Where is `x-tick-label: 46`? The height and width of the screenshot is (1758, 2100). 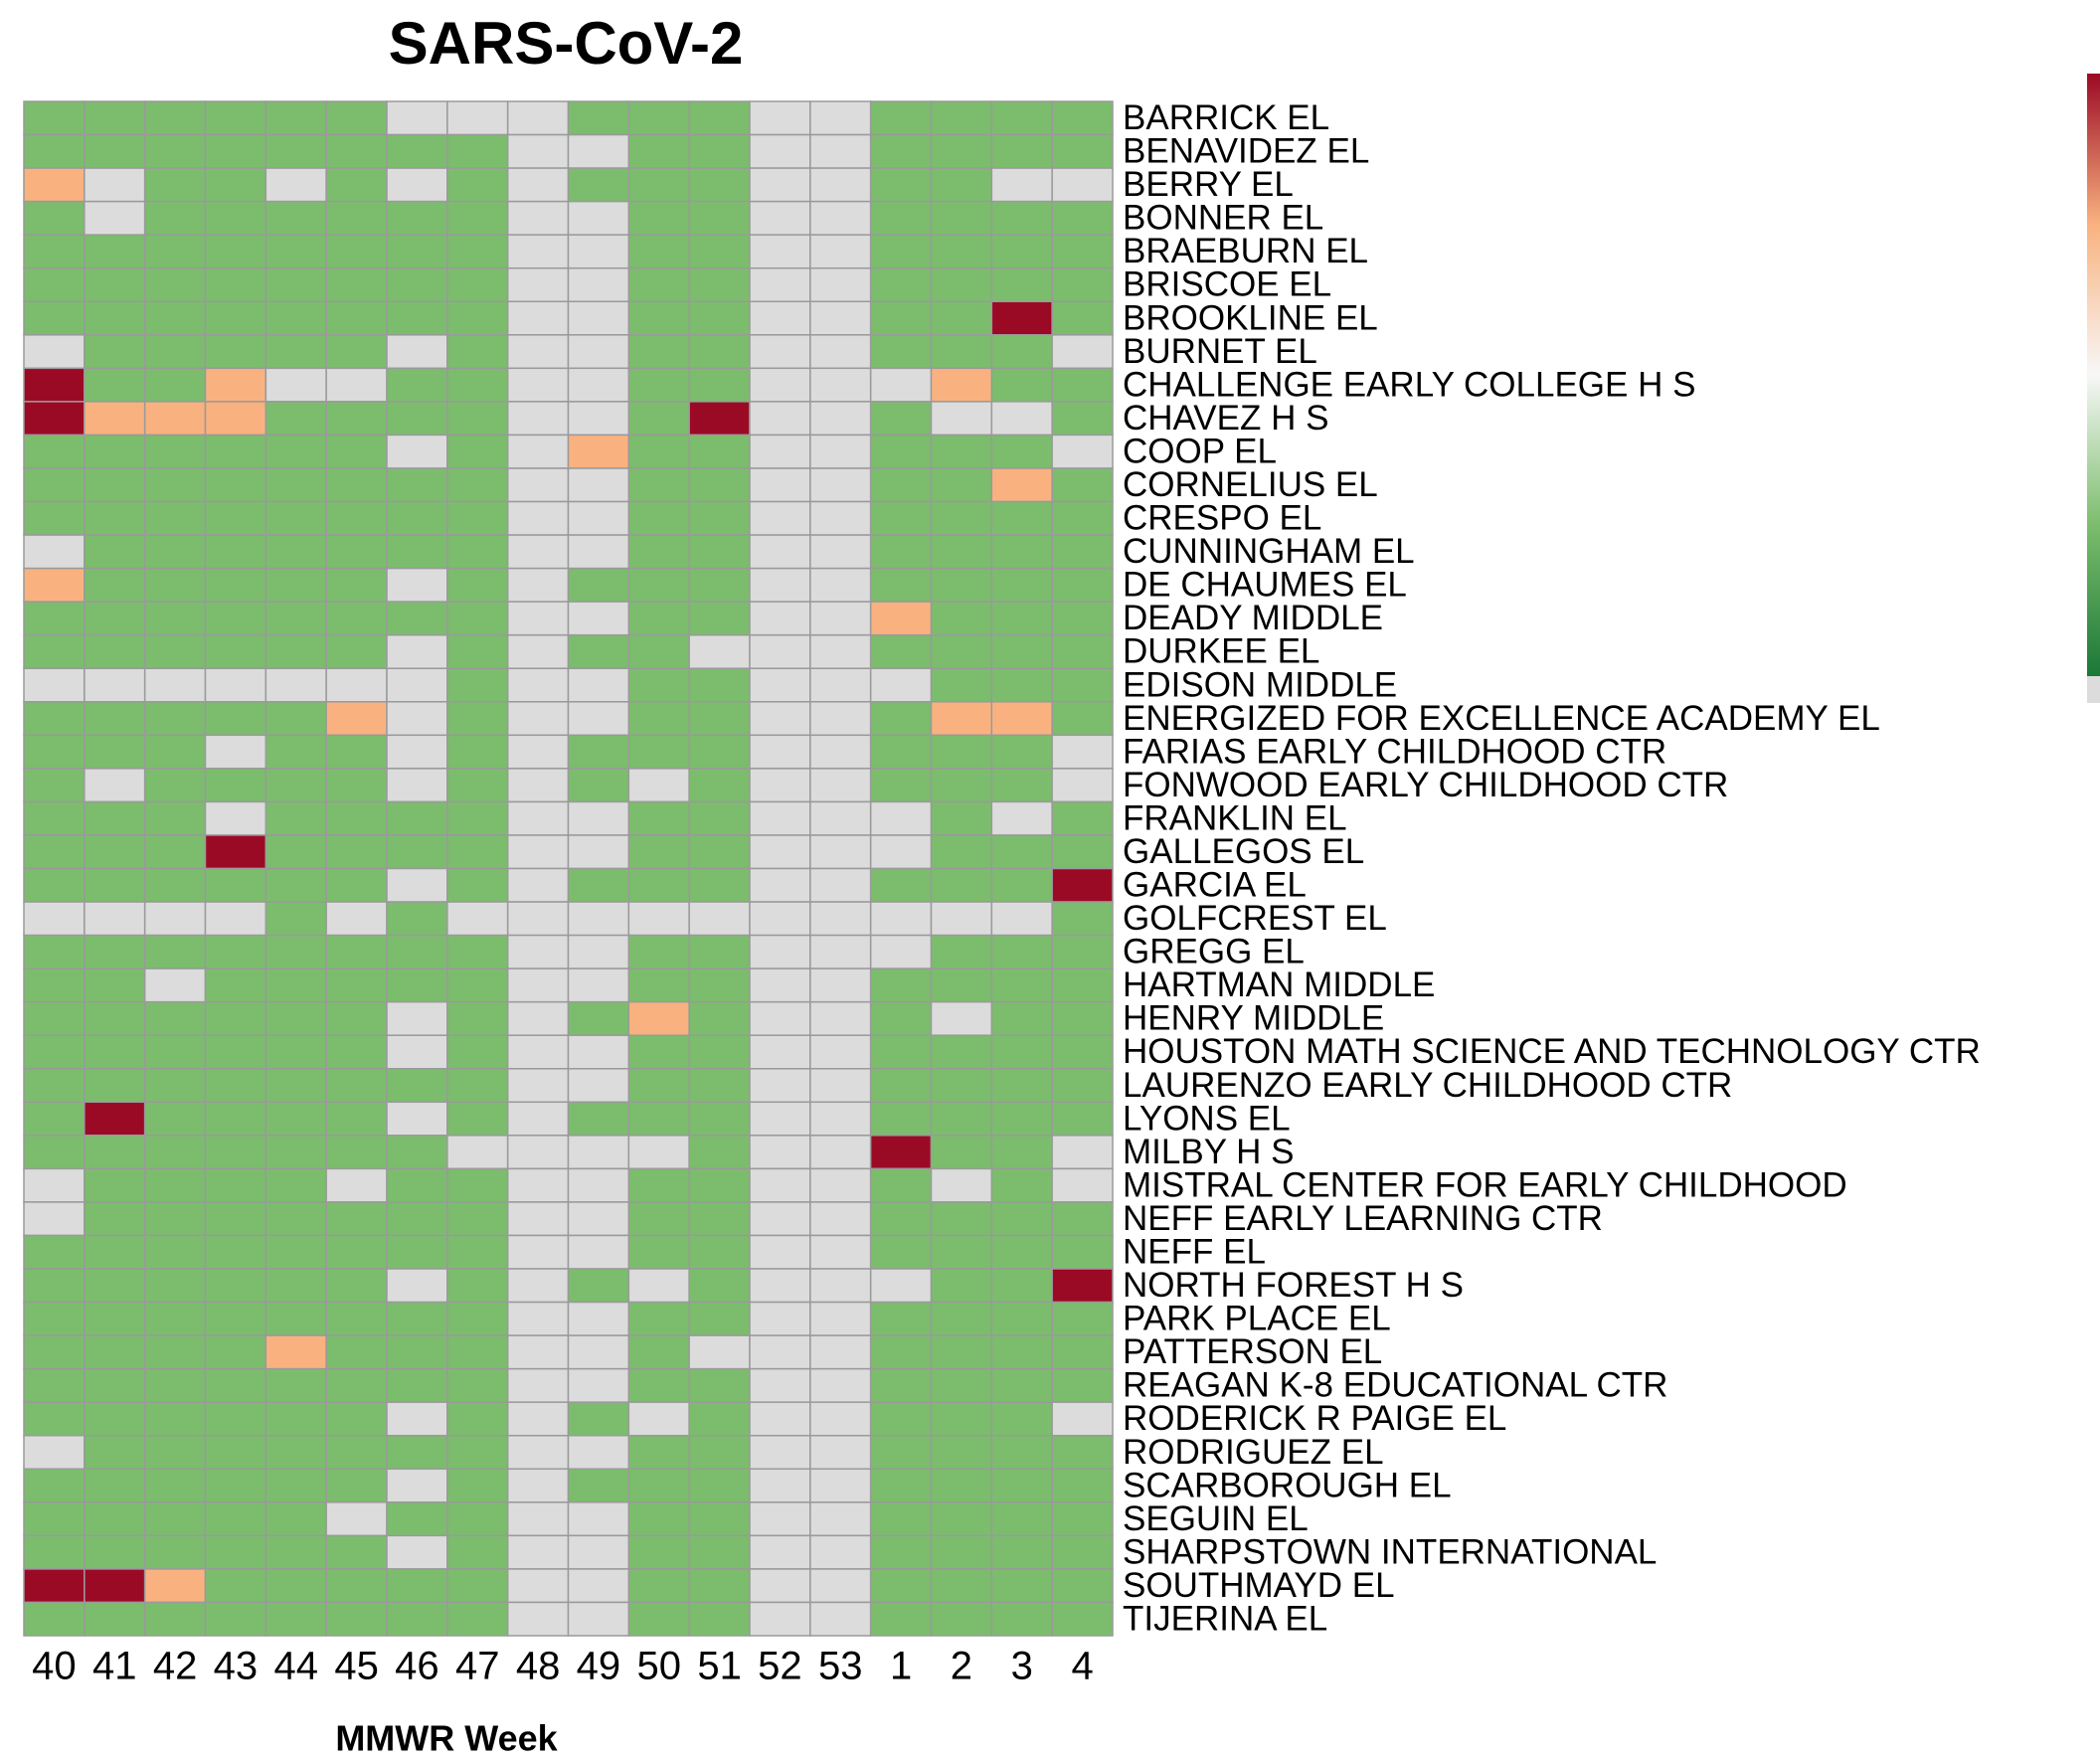
x-tick-label: 46 is located at coordinates (417, 1666).